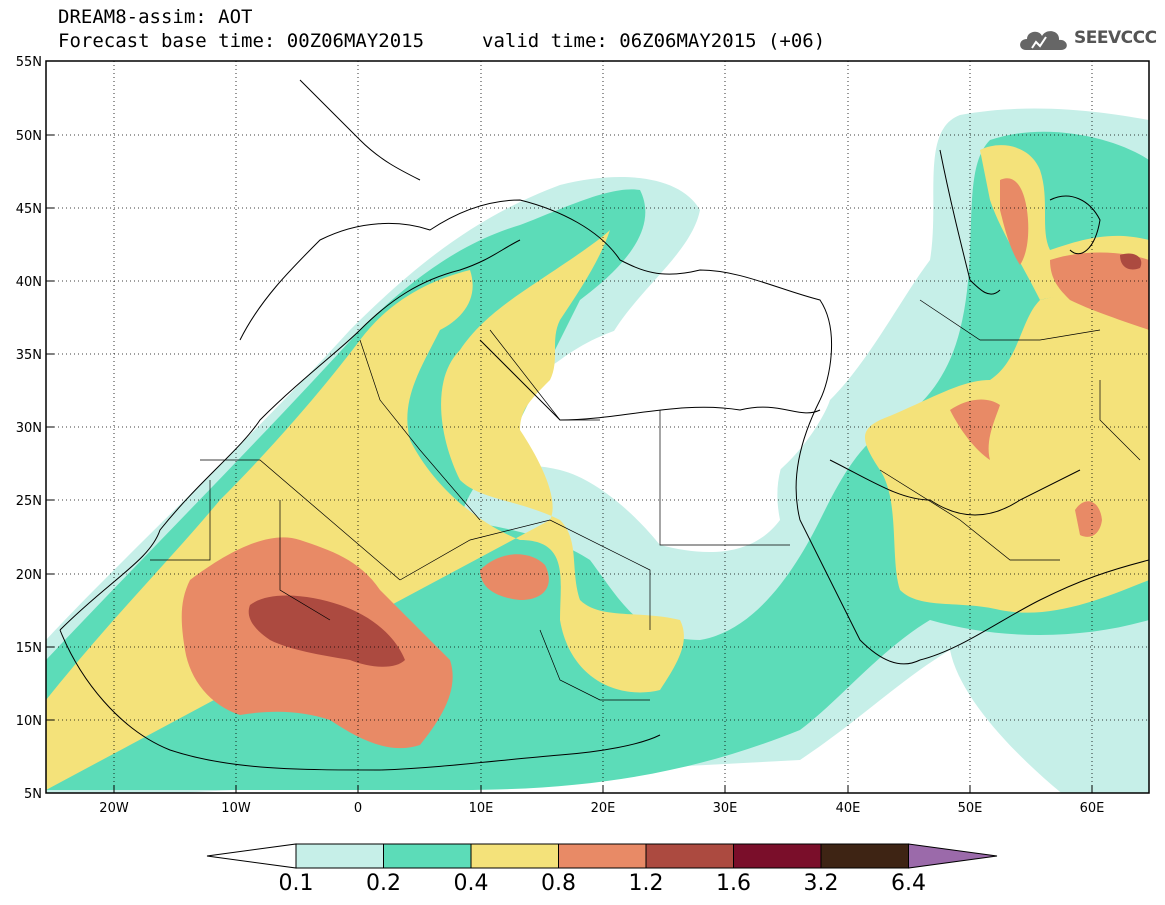 This screenshot has height=905, width=1165. What do you see at coordinates (646, 883) in the screenshot?
I see `colorbar-label: 1.2` at bounding box center [646, 883].